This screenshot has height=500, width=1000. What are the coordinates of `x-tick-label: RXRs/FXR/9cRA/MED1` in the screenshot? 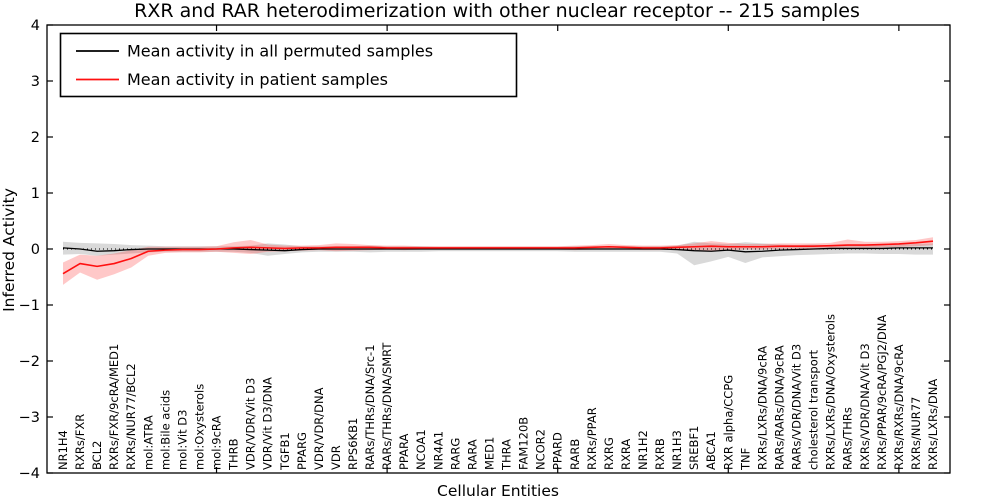 It's located at (114, 407).